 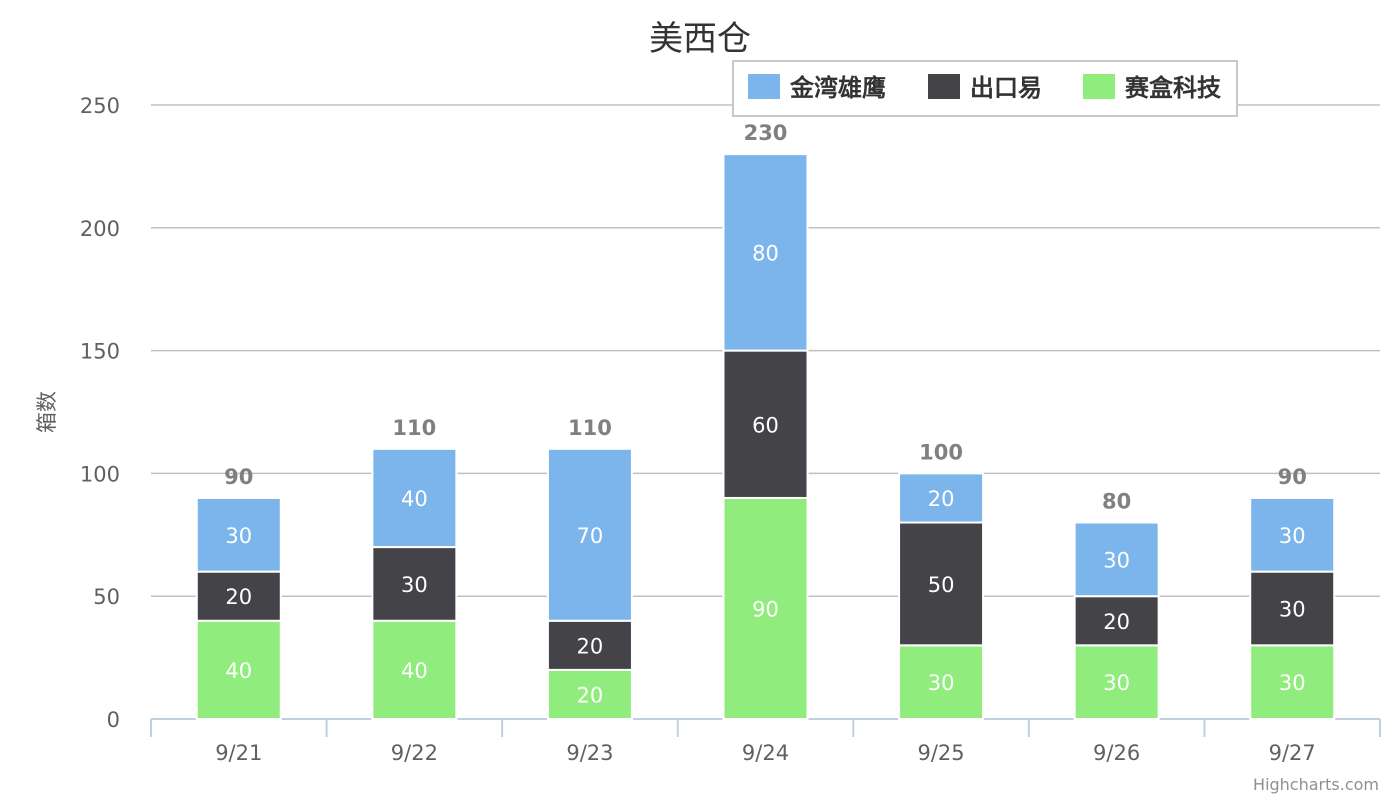 What do you see at coordinates (414, 753) in the screenshot?
I see `x-tick-label: 9/22` at bounding box center [414, 753].